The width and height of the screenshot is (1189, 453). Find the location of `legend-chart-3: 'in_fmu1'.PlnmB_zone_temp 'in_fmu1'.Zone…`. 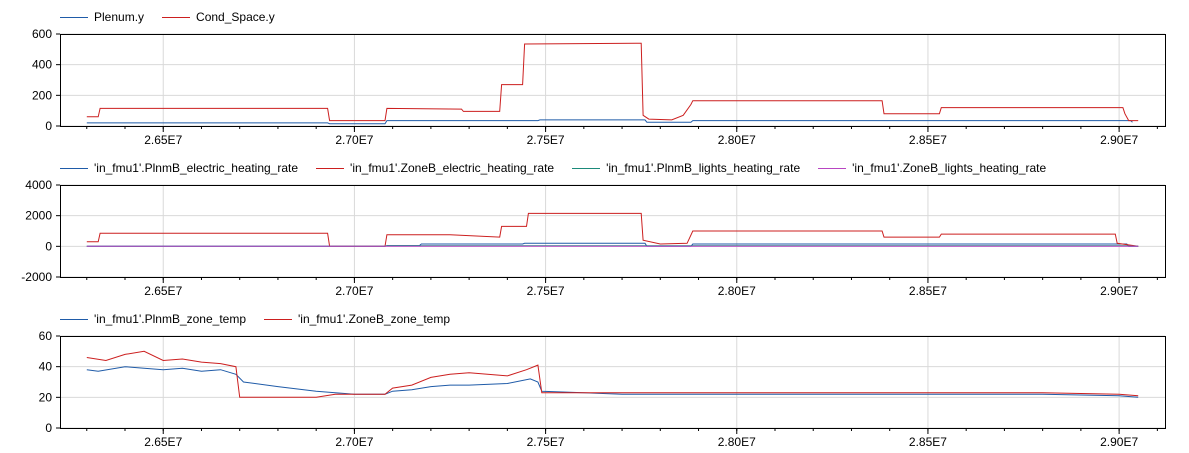

legend-chart-3: 'in_fmu1'.PlnmB_zone_temp 'in_fmu1'.Zone… is located at coordinates (264, 319).